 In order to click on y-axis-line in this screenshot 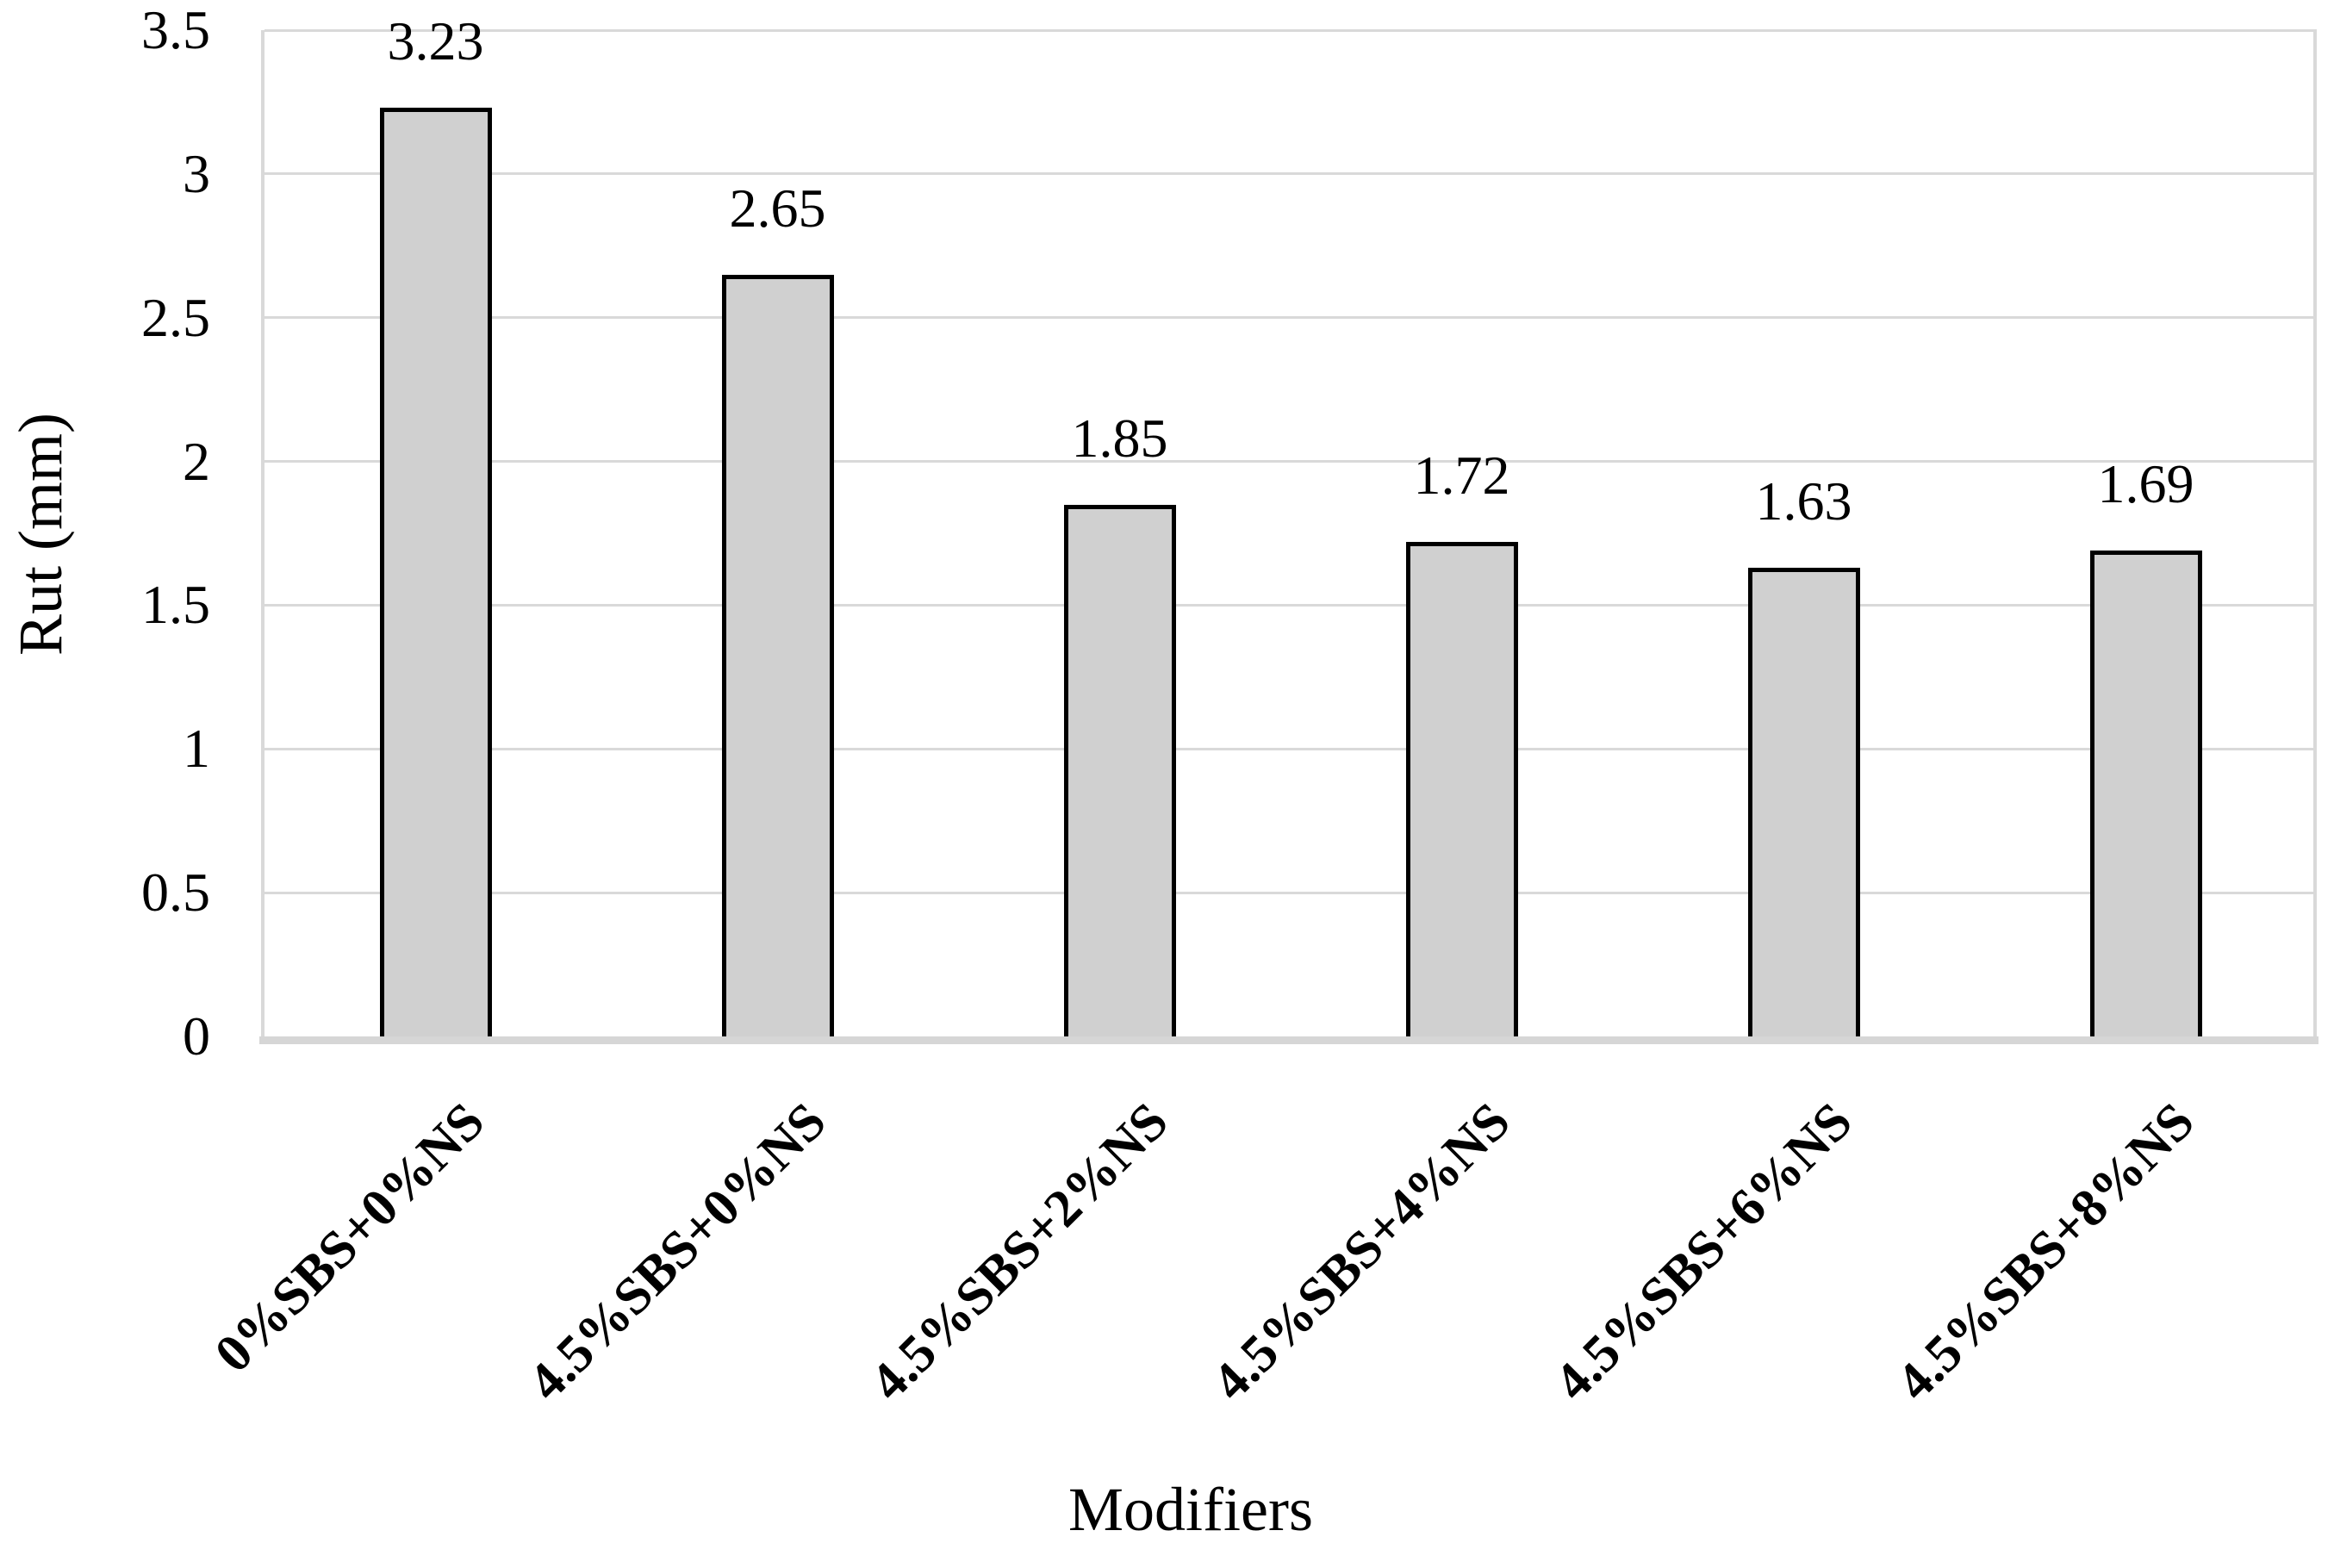, I will do `click(263, 533)`.